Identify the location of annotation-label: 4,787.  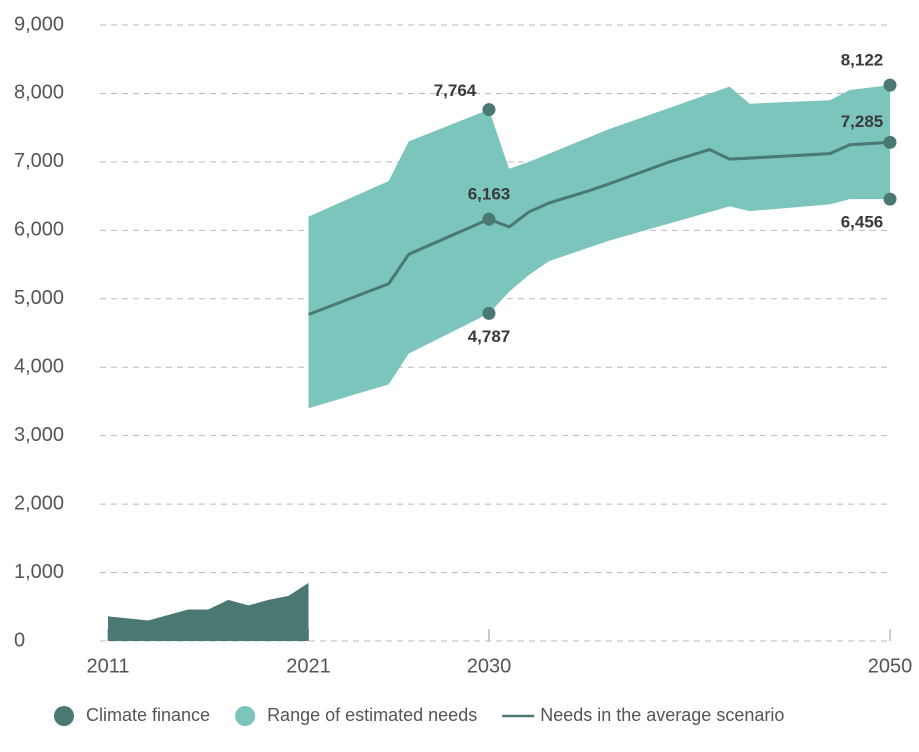
(489, 336).